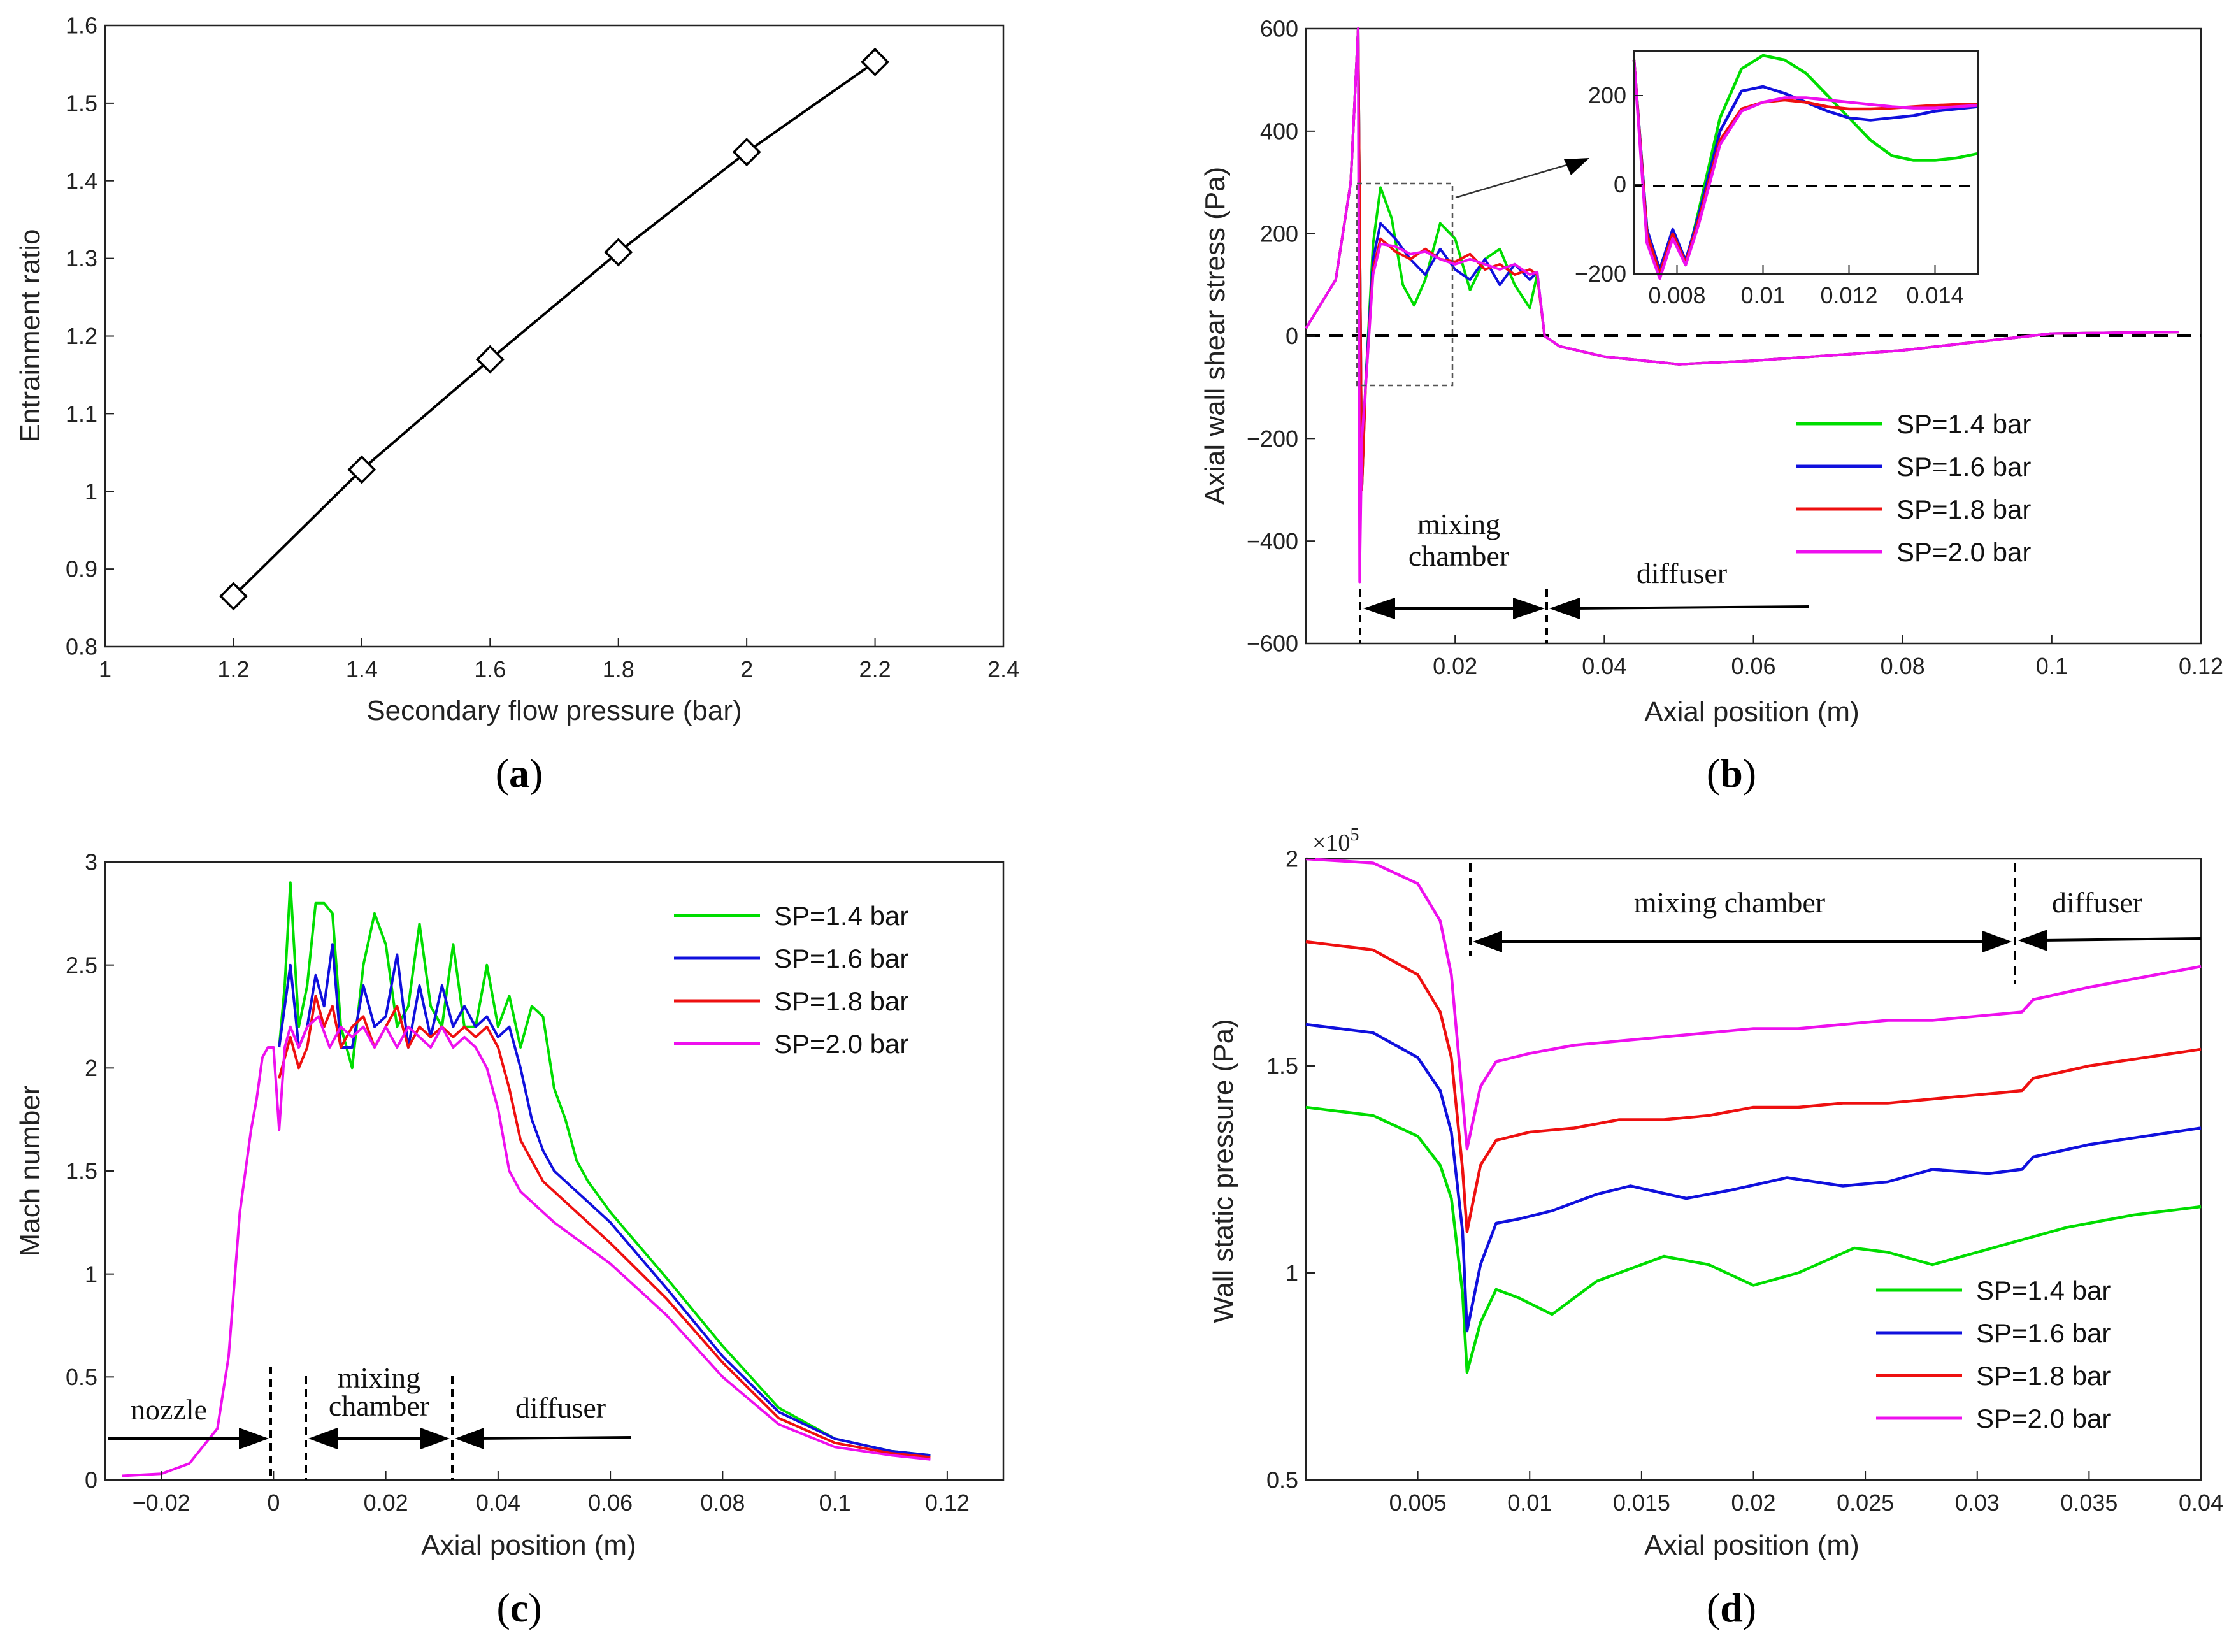 This screenshot has width=2236, height=1652. What do you see at coordinates (81, 647) in the screenshot?
I see `panel-a-ytick-label: 0.8` at bounding box center [81, 647].